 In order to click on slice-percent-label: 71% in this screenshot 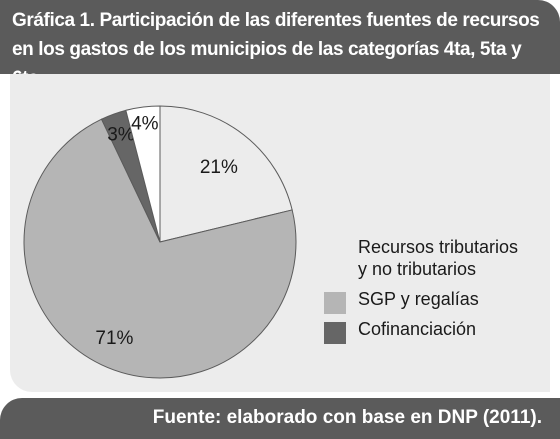, I will do `click(114, 338)`.